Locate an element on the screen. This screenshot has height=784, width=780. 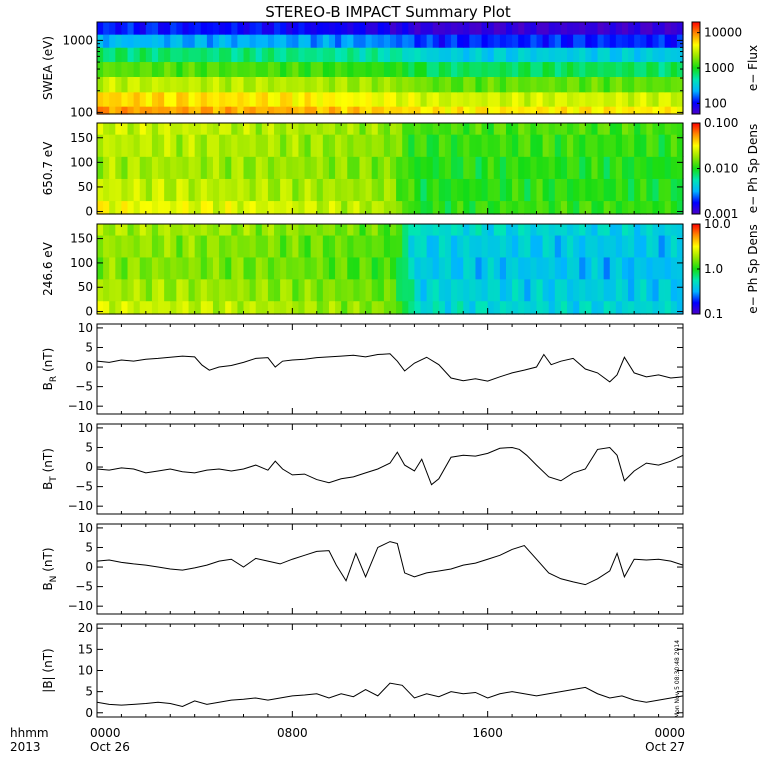
colorbar-tick-label: 0.010 is located at coordinates (721, 169).